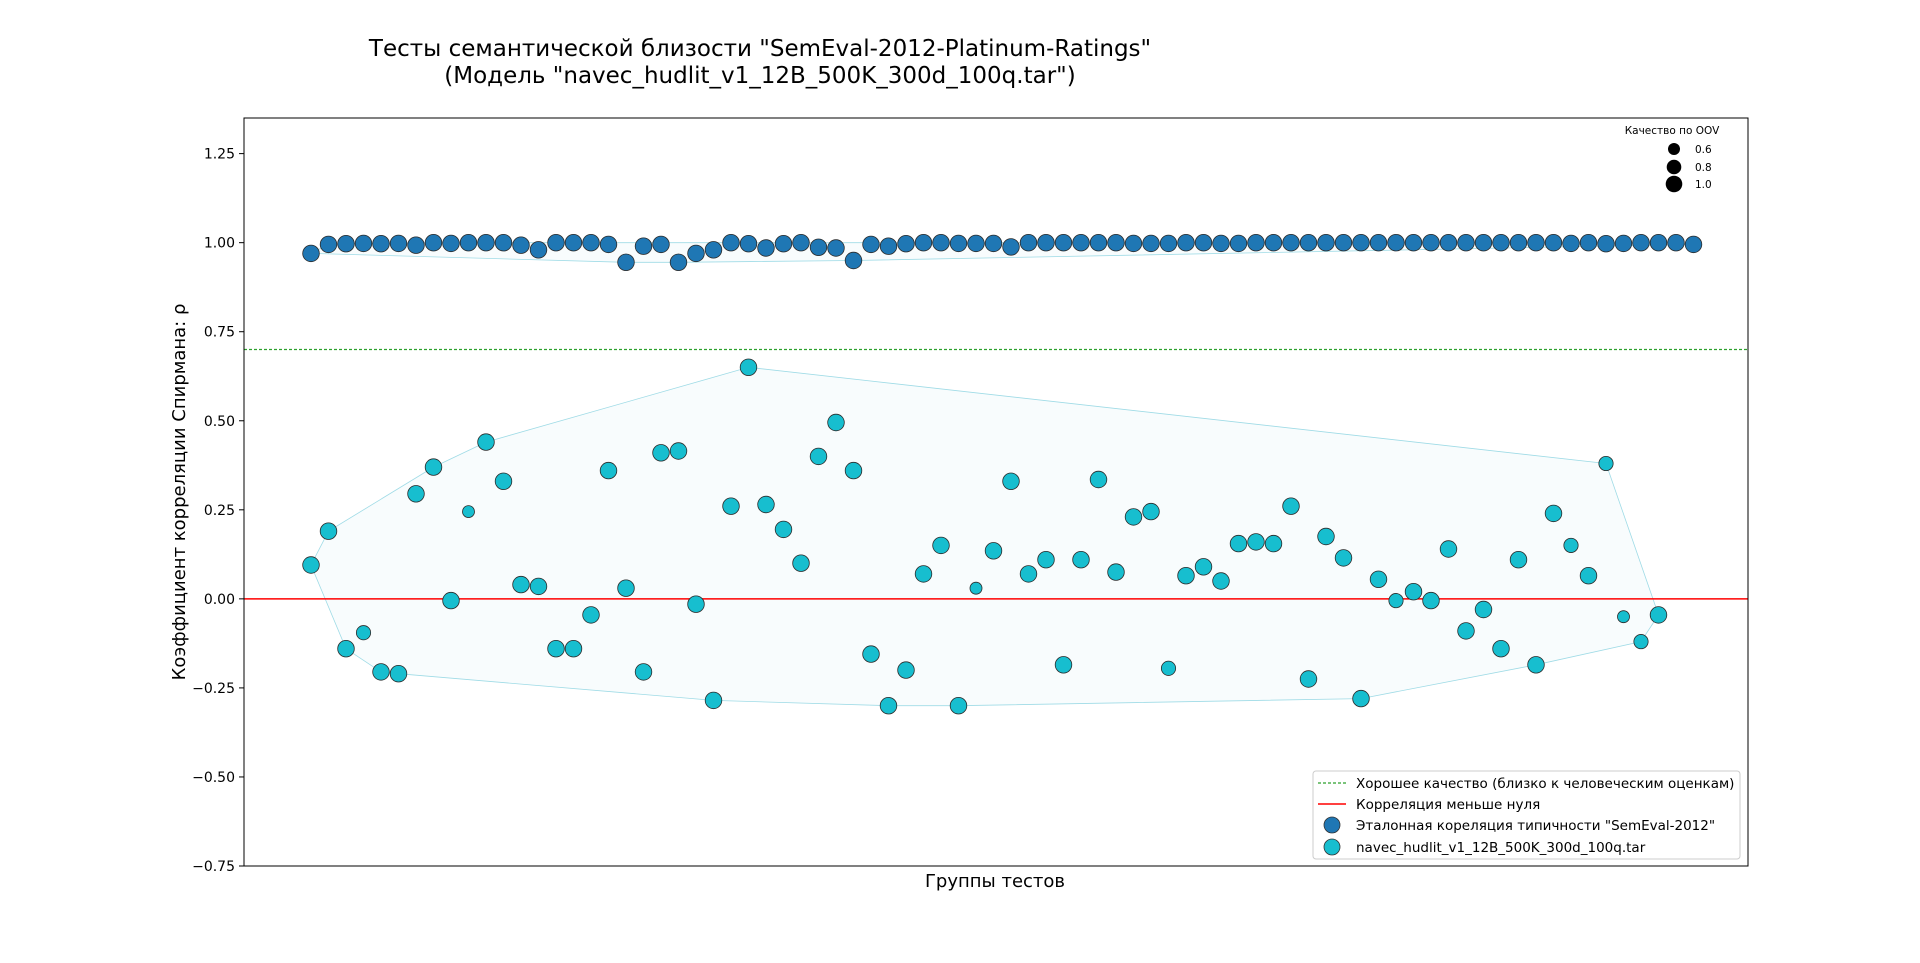 Image resolution: width=1920 pixels, height=963 pixels. What do you see at coordinates (219, 422) in the screenshot?
I see `y-tick-label: 0.50` at bounding box center [219, 422].